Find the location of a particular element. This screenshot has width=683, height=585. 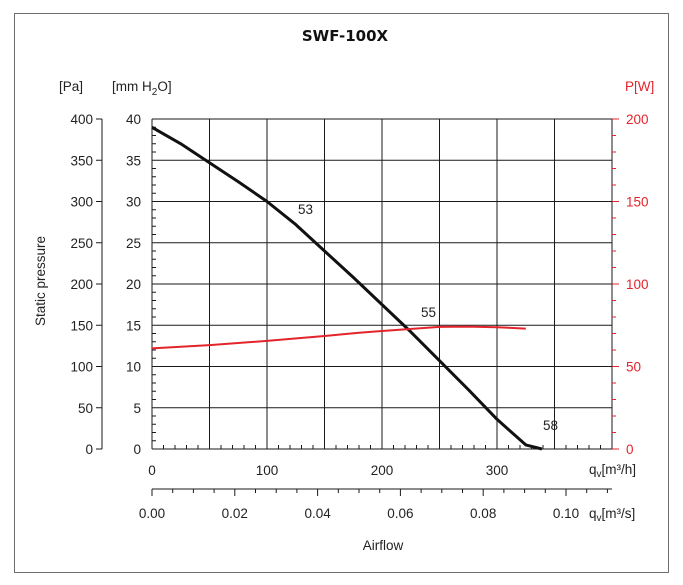

y-tick-label-mmh2o: 10 is located at coordinates (133, 367).